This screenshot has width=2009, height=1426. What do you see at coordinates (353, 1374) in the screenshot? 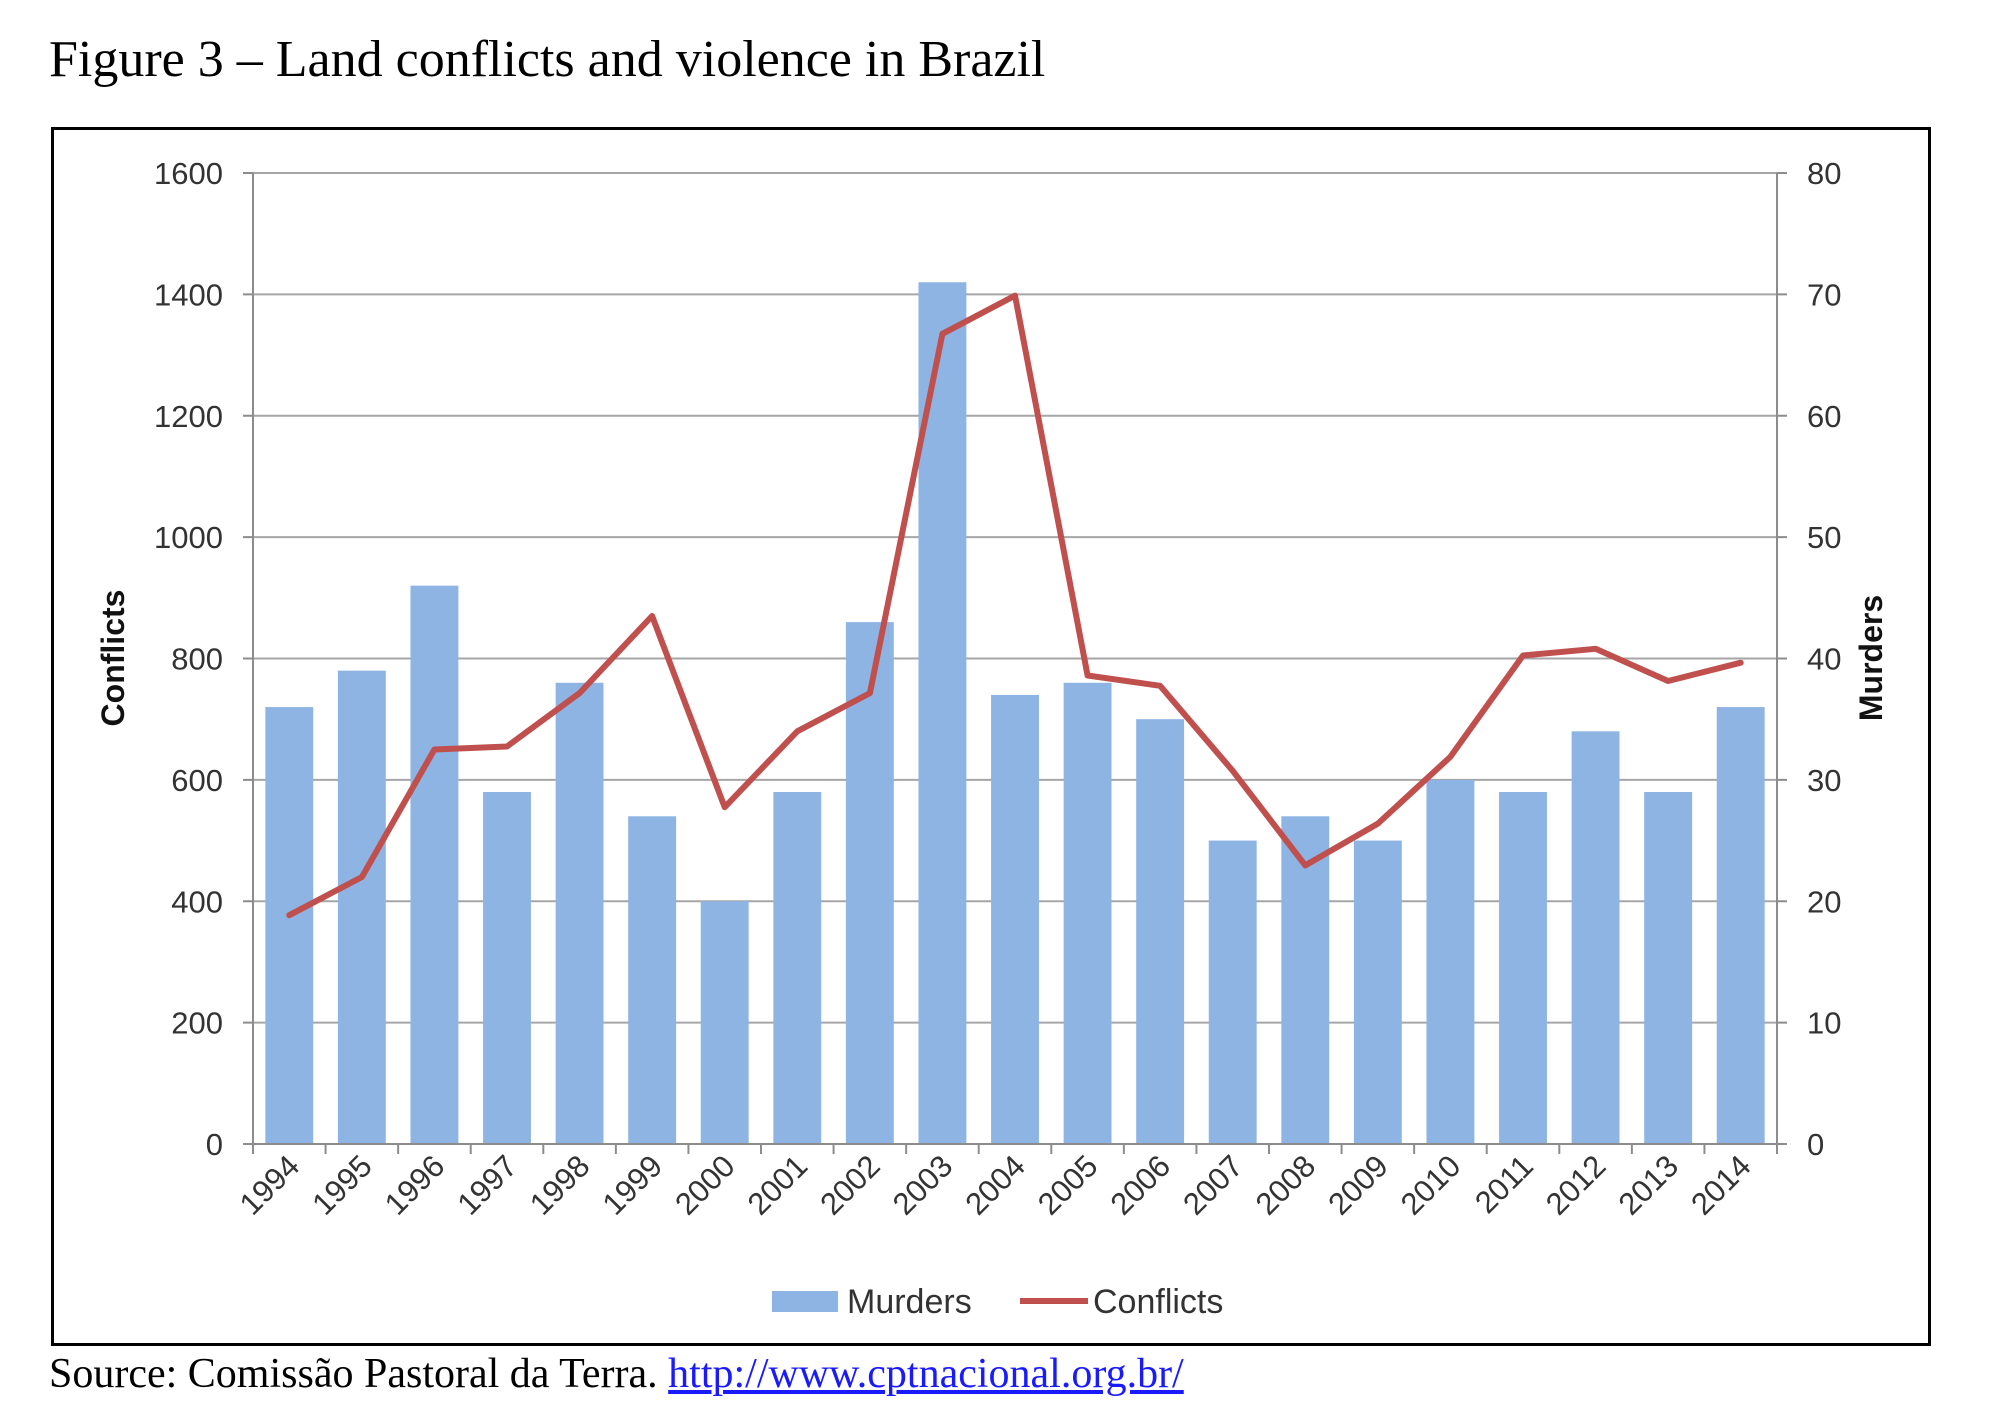
I see `source-text: Source: Comissão Pastoral da Terra.` at bounding box center [353, 1374].